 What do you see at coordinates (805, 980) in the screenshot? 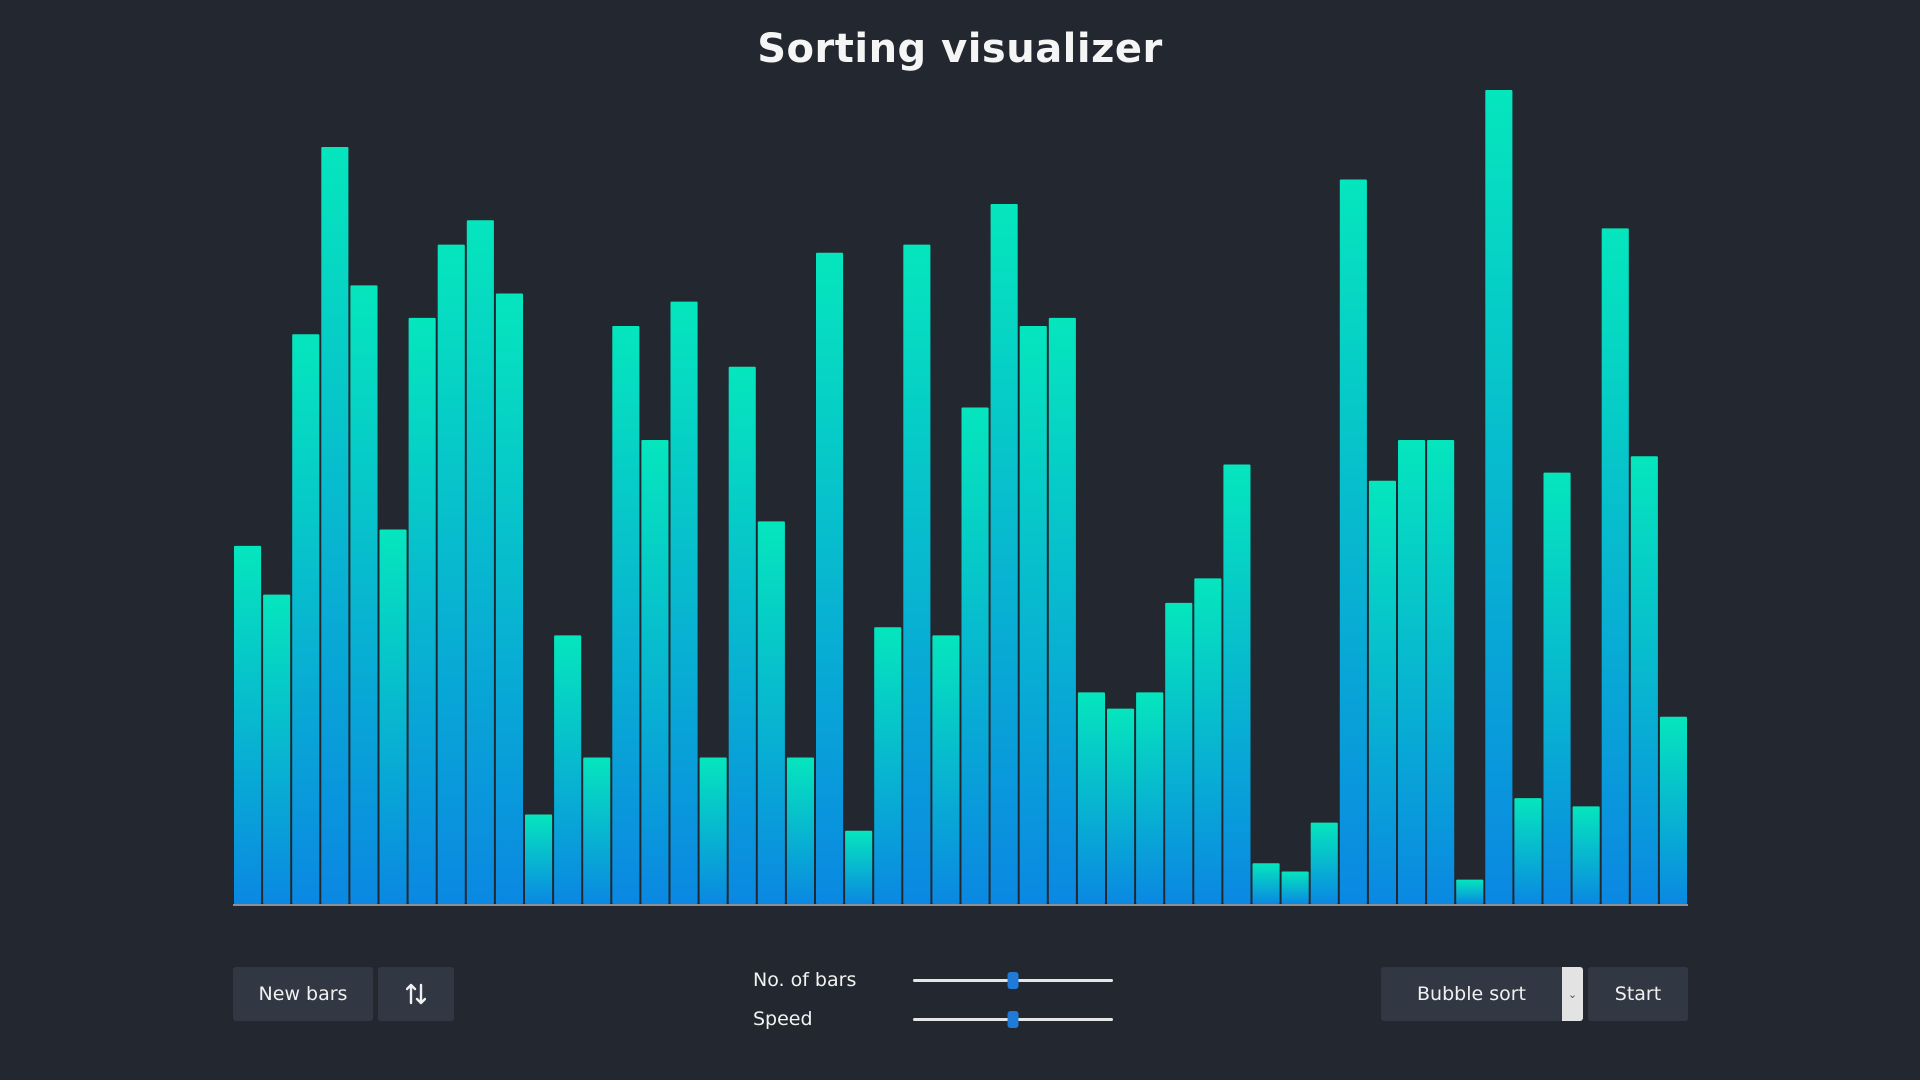
I see `bars-count-label: No. of bars` at bounding box center [805, 980].